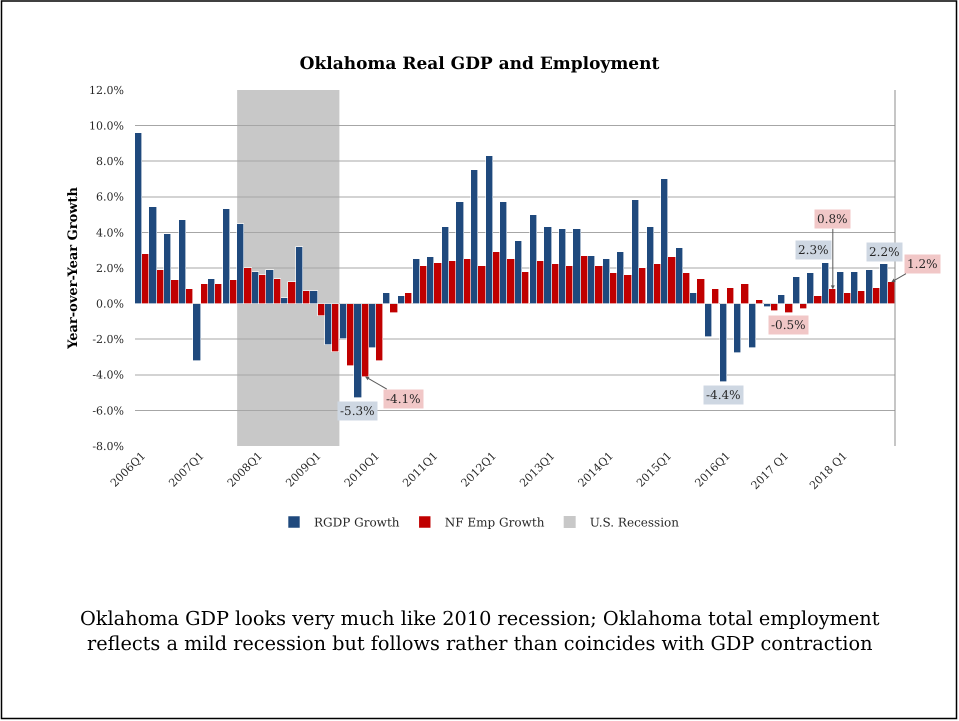 This screenshot has height=721, width=959. What do you see at coordinates (723, 395) in the screenshot?
I see `data-label: -4.4%` at bounding box center [723, 395].